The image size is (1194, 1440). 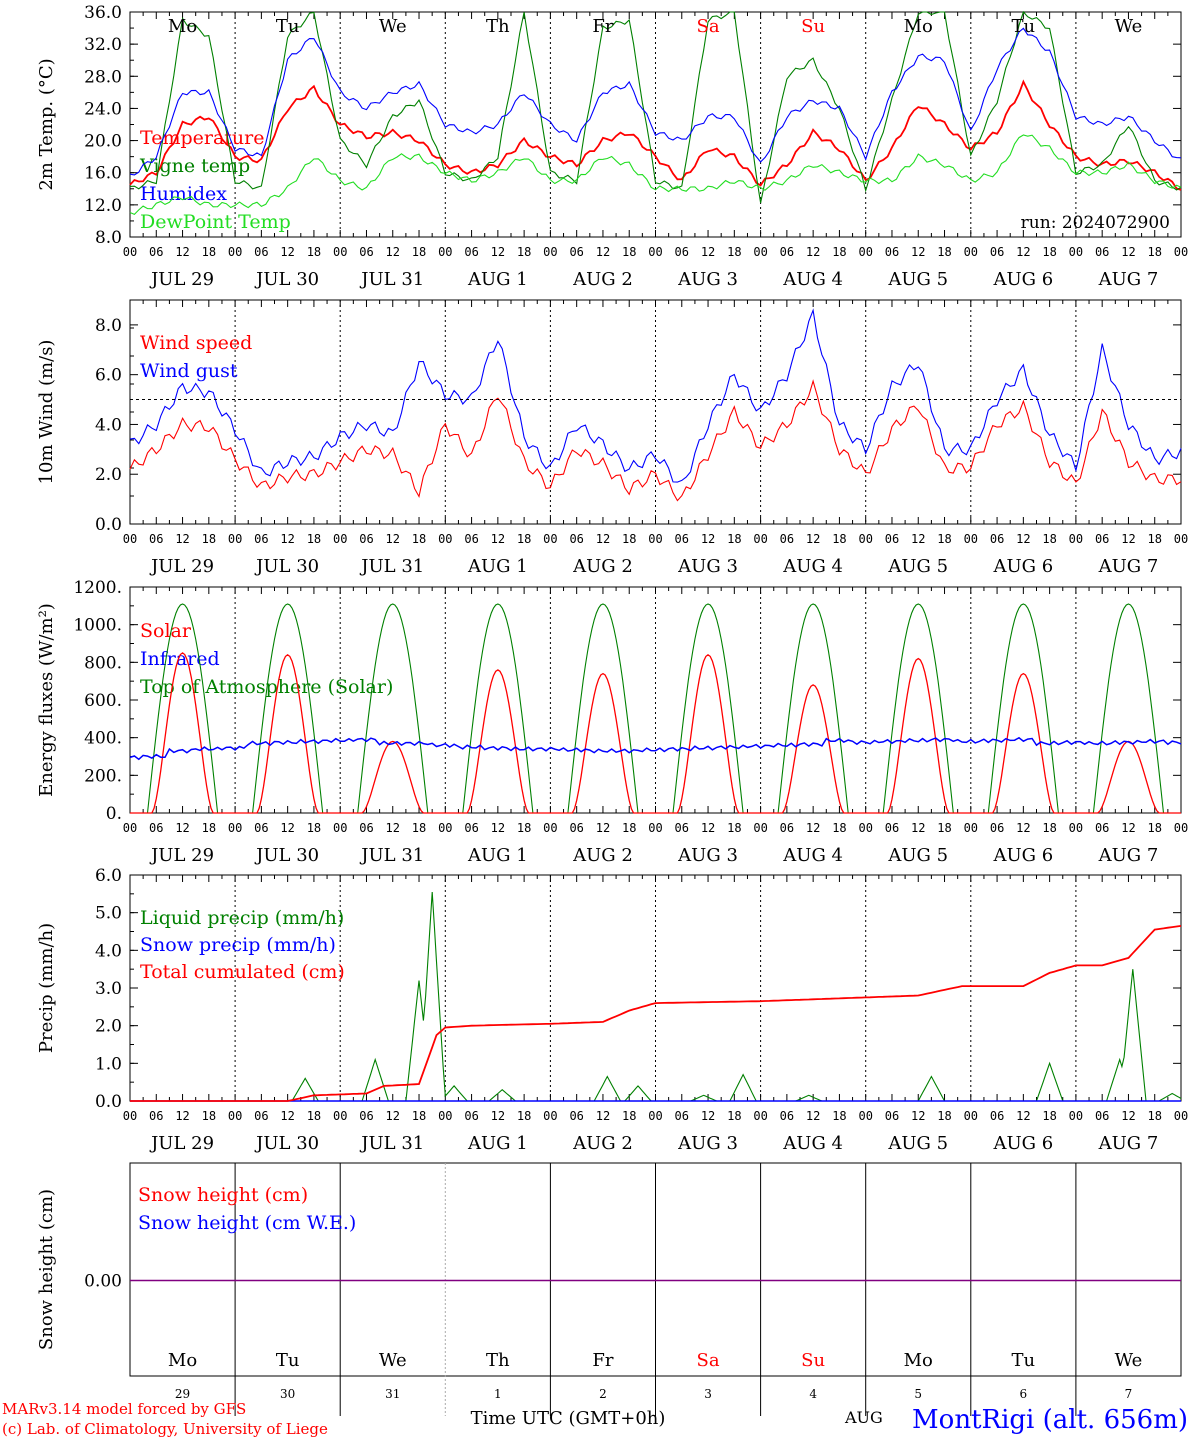 What do you see at coordinates (812, 855) in the screenshot?
I see `date-label: AUG 4` at bounding box center [812, 855].